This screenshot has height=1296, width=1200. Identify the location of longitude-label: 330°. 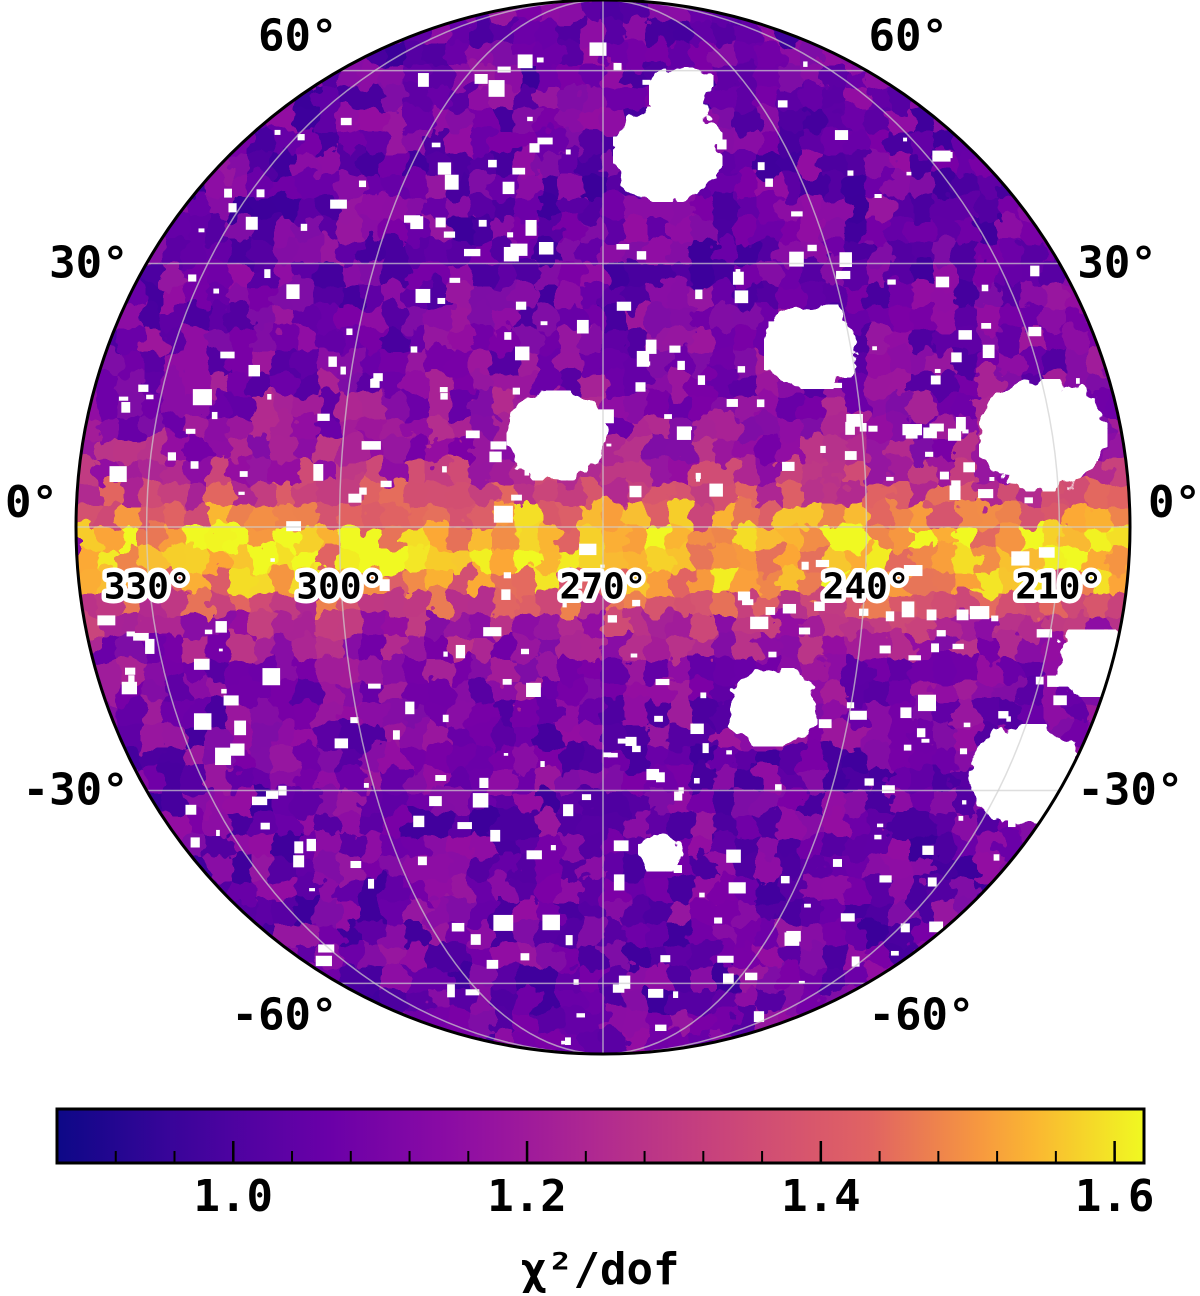
(147, 587).